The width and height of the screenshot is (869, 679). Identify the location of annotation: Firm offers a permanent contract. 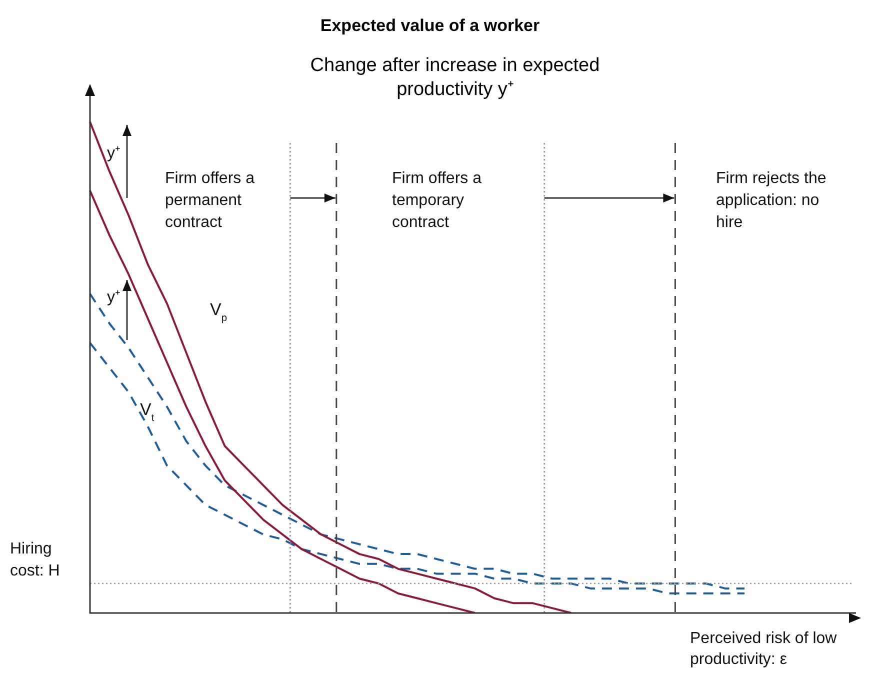
(210, 200).